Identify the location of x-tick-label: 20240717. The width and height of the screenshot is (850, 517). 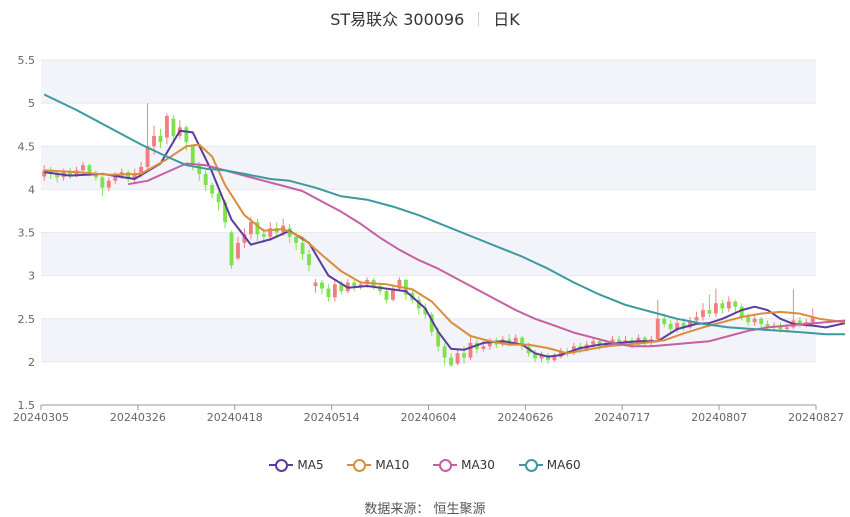
(622, 417).